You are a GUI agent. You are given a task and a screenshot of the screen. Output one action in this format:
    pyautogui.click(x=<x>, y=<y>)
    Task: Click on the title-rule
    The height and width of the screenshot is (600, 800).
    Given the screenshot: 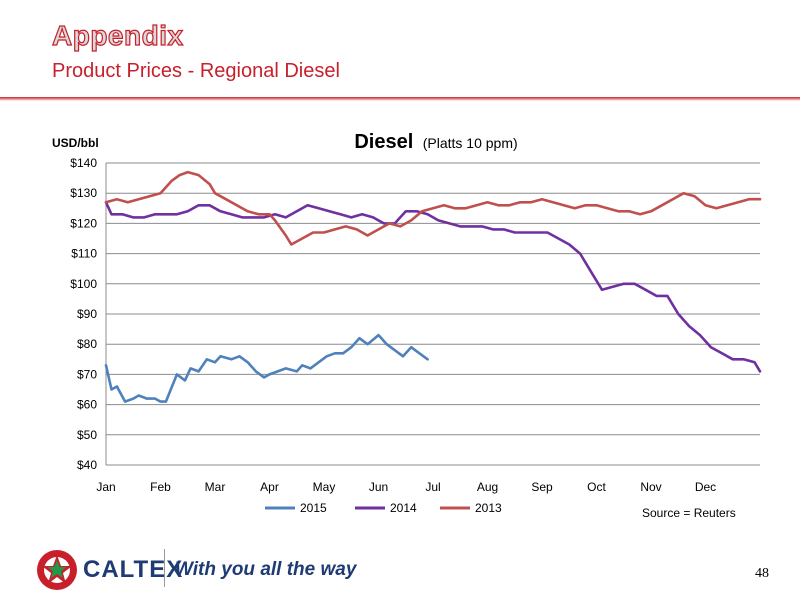 What is the action you would take?
    pyautogui.click(x=400, y=99)
    